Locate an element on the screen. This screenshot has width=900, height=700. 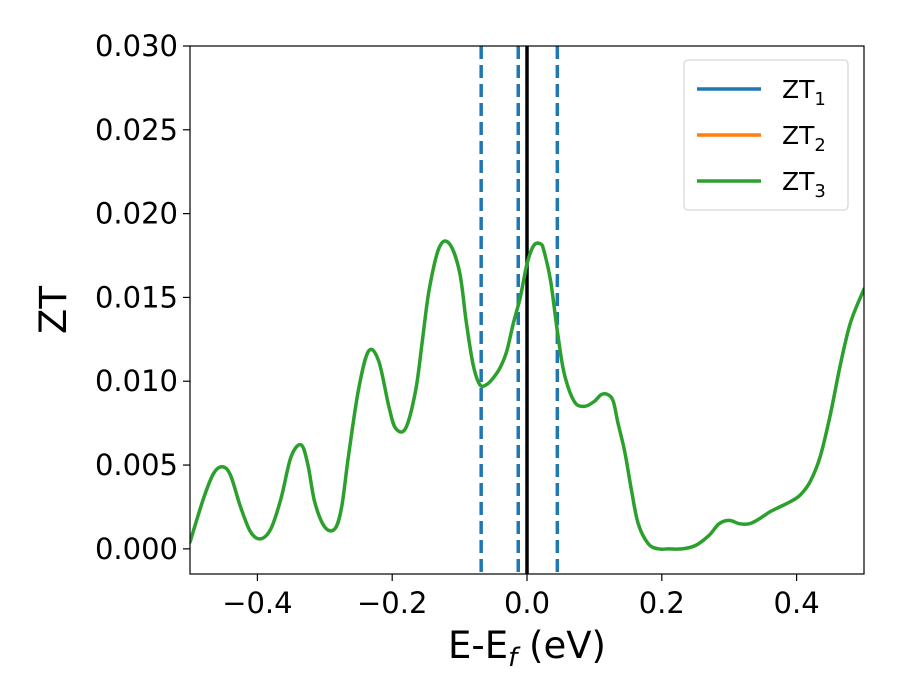
x-axis-title-main: E-E is located at coordinates (478, 645).